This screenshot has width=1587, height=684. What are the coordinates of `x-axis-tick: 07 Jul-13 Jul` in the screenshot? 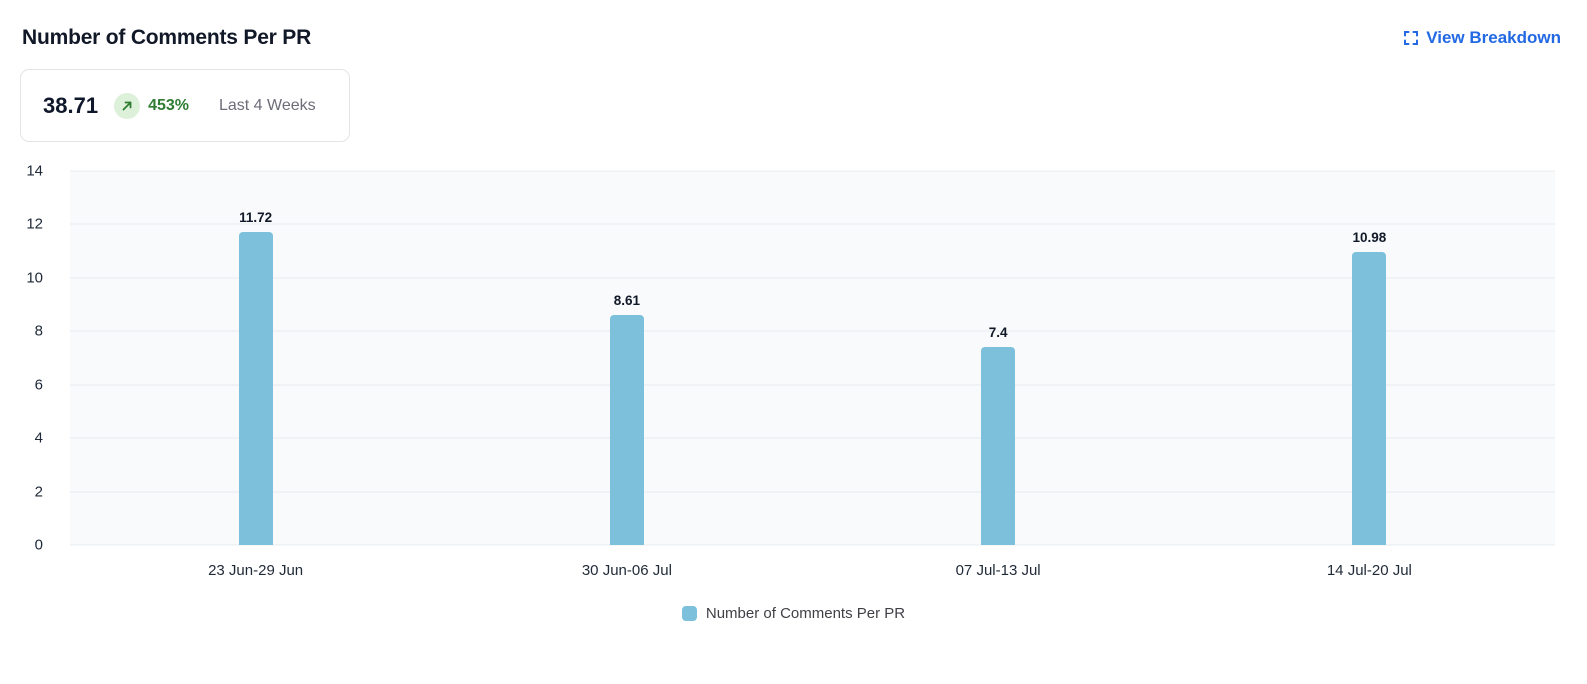 It's located at (998, 570).